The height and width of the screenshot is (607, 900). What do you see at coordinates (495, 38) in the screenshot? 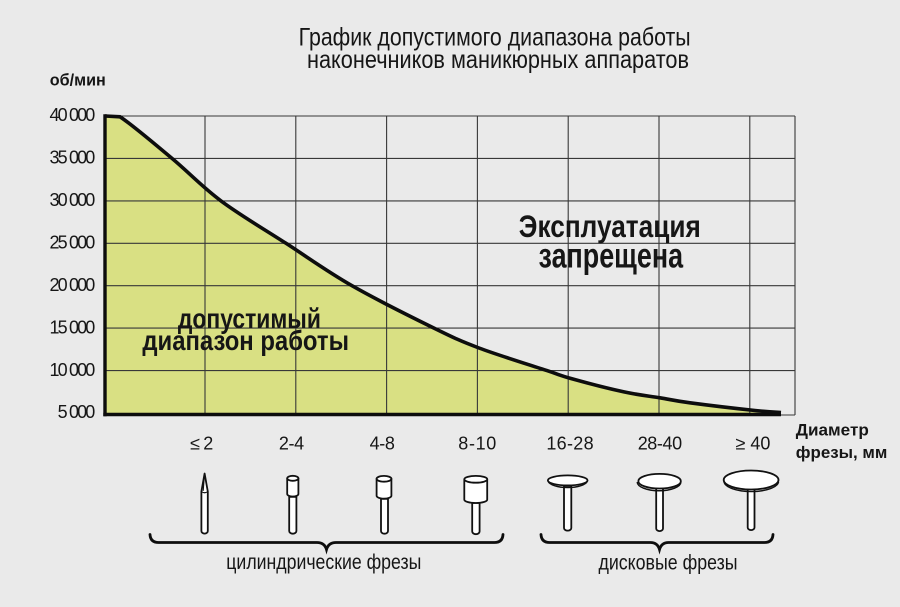
I see `svg-text:График допустимого диапазона р: График допустимого диапазона работы` at bounding box center [495, 38].